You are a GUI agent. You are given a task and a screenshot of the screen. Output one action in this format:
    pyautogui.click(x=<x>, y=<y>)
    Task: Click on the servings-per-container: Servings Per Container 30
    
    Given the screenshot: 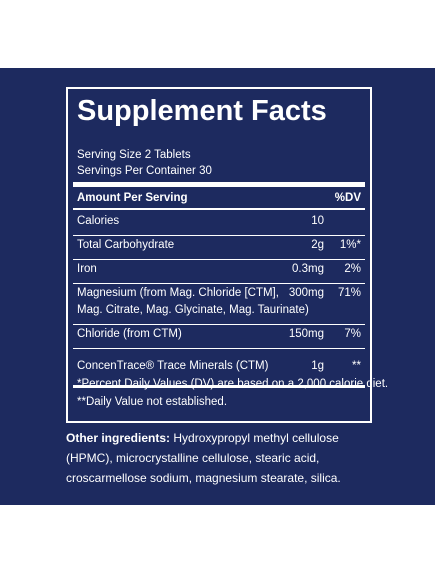 What is the action you would take?
    pyautogui.click(x=144, y=171)
    